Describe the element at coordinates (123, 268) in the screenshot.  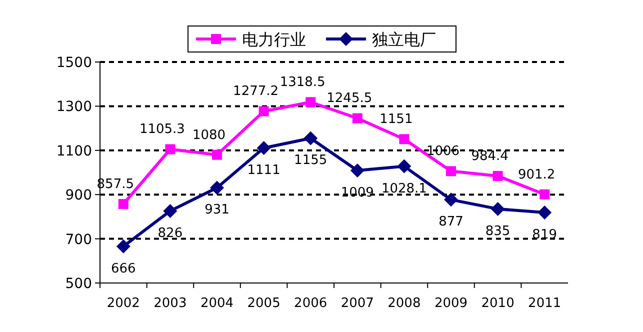
I see `data-label: 666` at that location.